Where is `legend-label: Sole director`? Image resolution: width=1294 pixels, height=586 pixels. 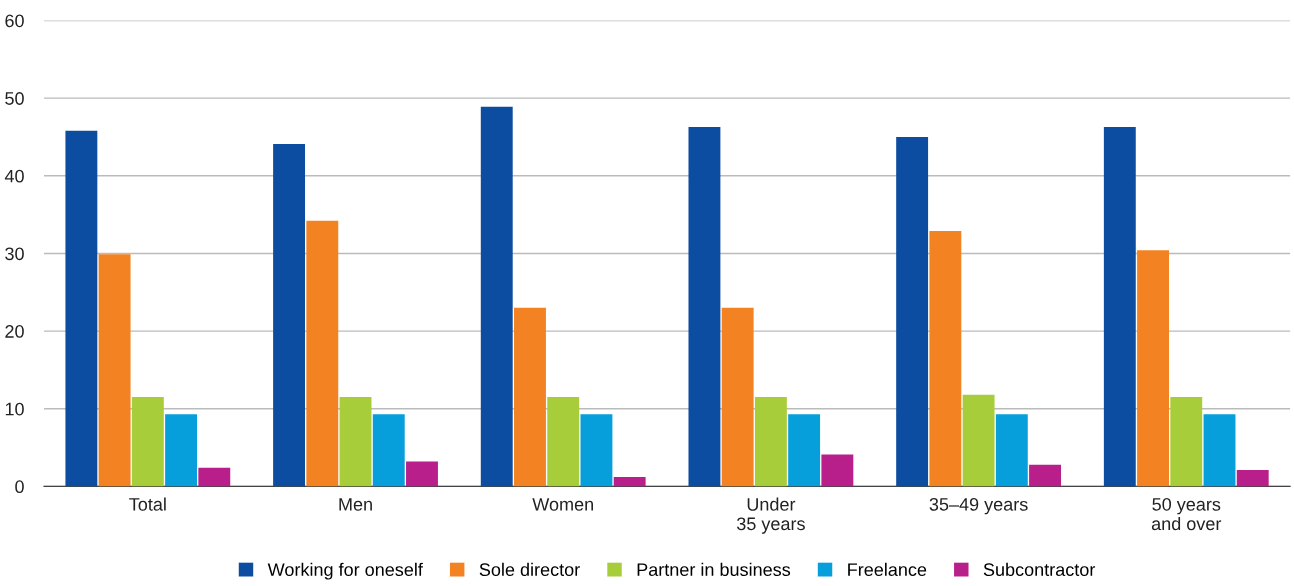
legend-label: Sole director is located at coordinates (529, 569).